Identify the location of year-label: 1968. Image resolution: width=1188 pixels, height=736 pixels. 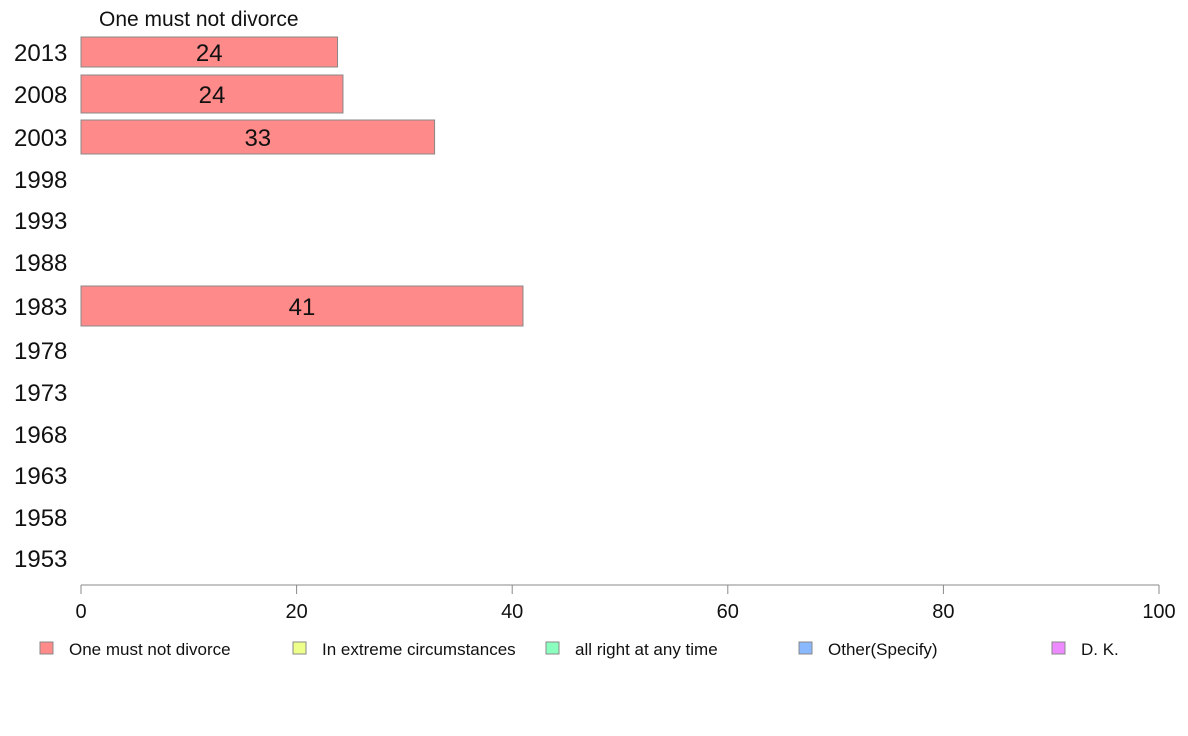
(40, 435).